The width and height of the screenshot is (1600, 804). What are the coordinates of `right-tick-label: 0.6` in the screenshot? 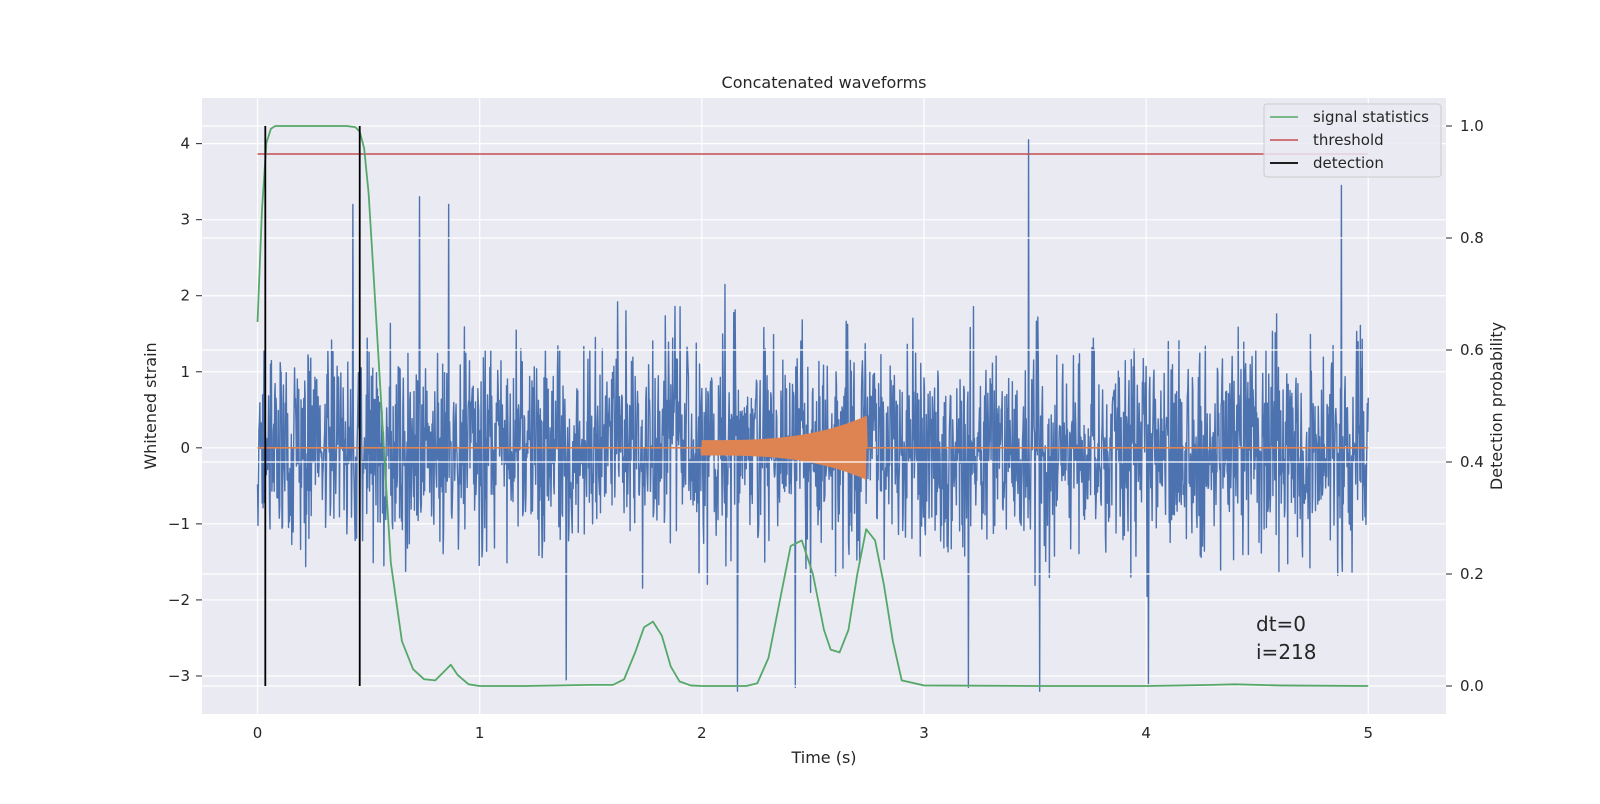 It's located at (1472, 350).